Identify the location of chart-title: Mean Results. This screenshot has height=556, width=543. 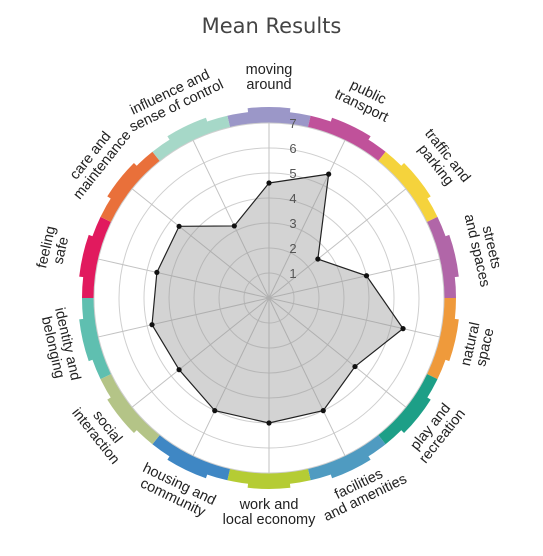
(271, 26).